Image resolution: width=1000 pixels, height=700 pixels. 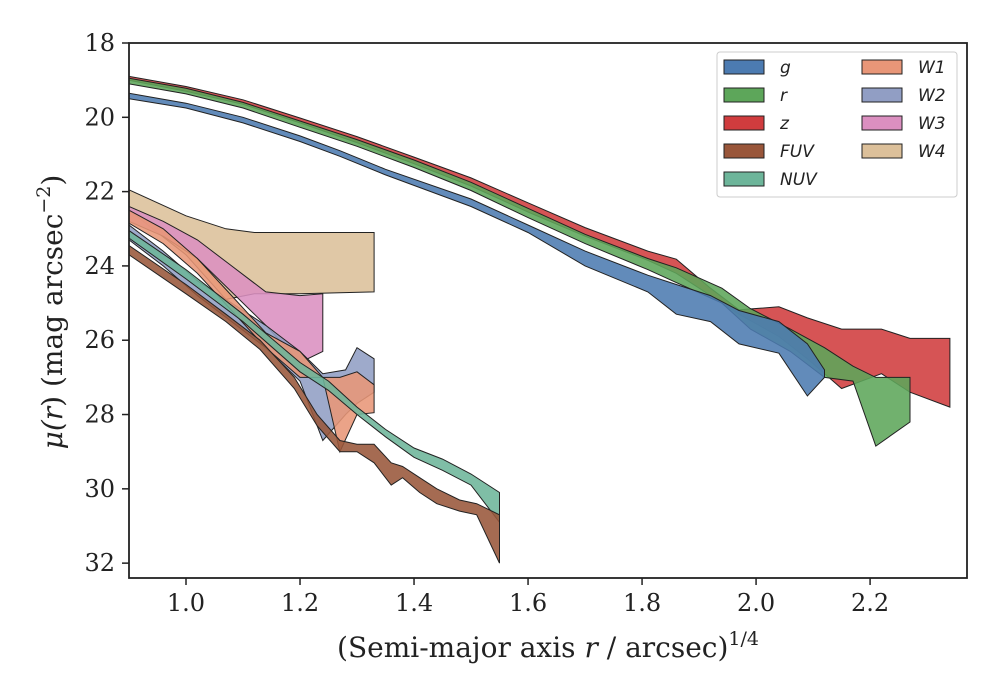 What do you see at coordinates (99, 192) in the screenshot?
I see `y-tick-label: 22` at bounding box center [99, 192].